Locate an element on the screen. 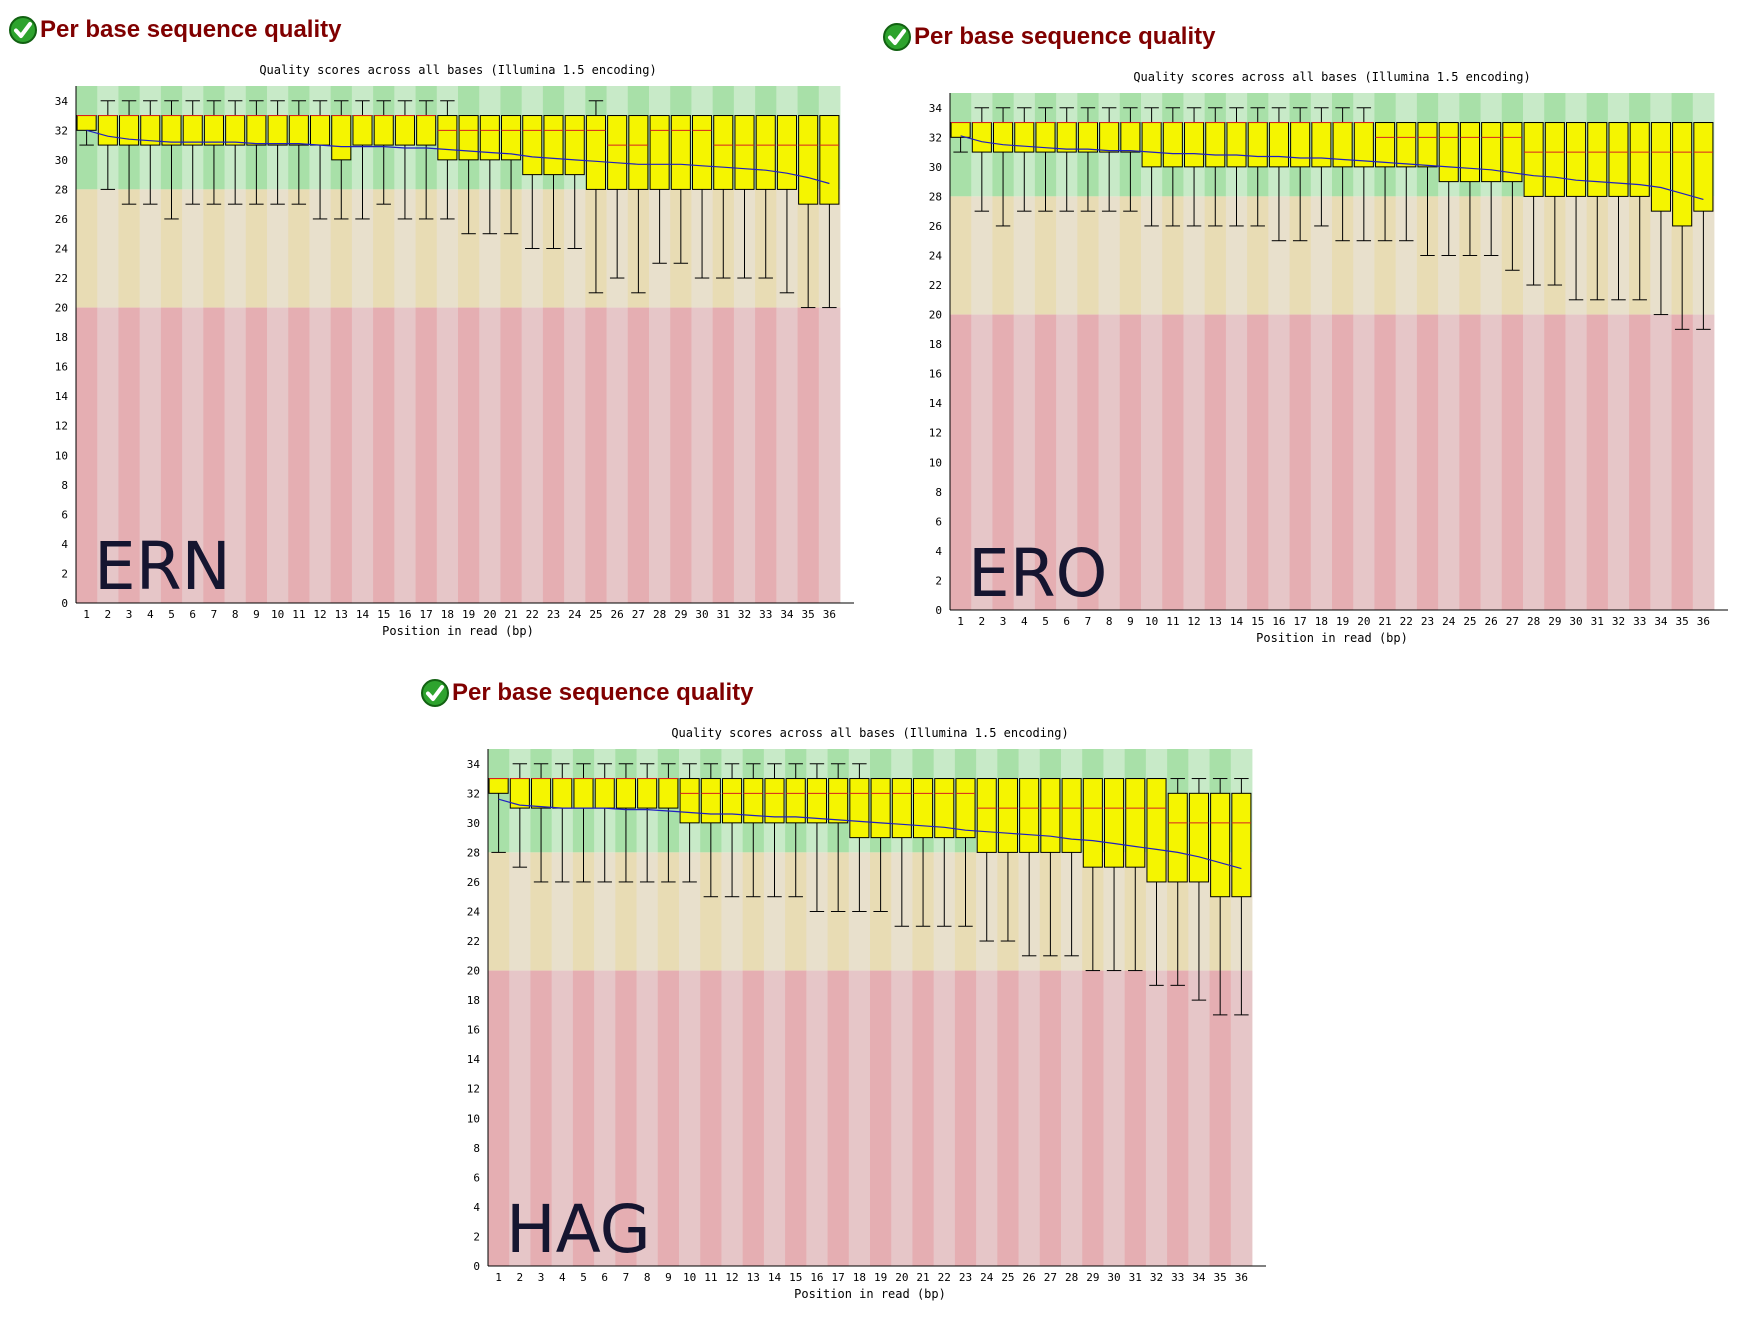  y-tick-label: 26 is located at coordinates (61, 219).